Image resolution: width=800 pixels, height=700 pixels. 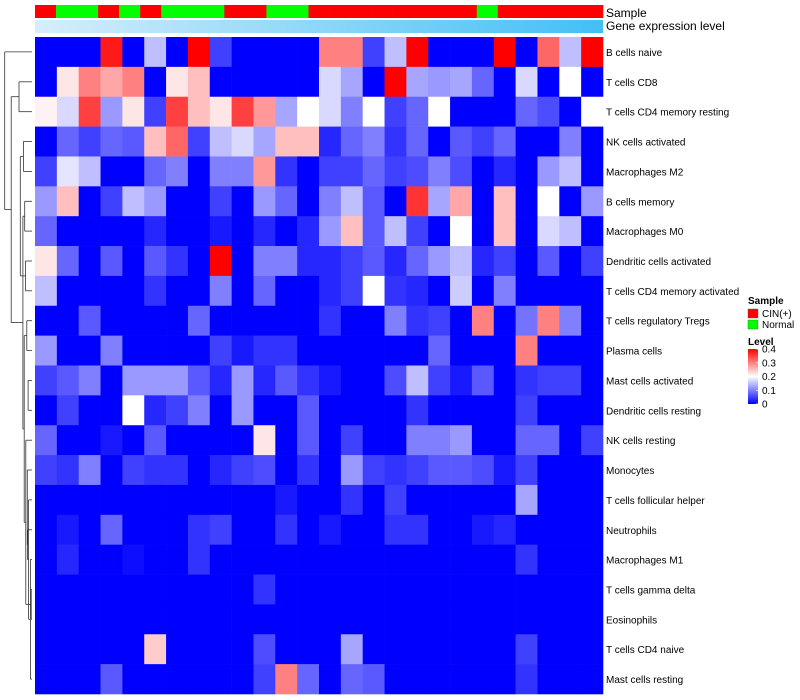 What do you see at coordinates (626, 13) in the screenshot?
I see `annotation-title-sample: Sample` at bounding box center [626, 13].